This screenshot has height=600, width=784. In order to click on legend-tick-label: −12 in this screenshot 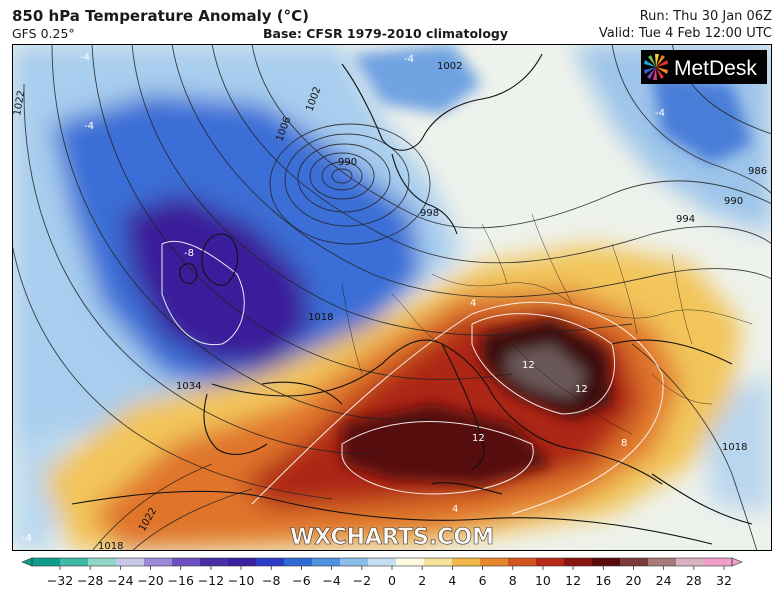, I will do `click(211, 580)`.